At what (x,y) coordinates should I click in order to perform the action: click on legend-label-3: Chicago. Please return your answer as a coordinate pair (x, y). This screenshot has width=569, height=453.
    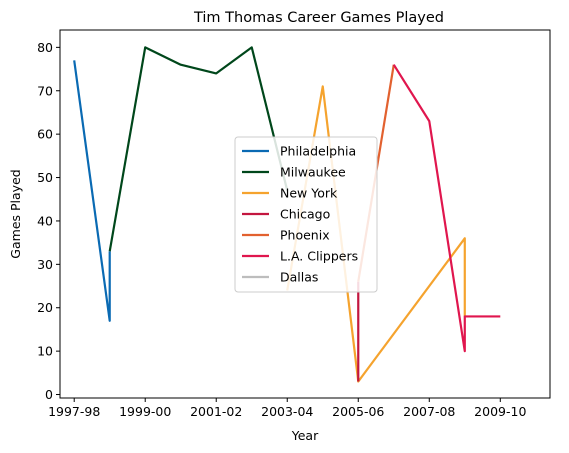
    Looking at the image, I should click on (305, 214).